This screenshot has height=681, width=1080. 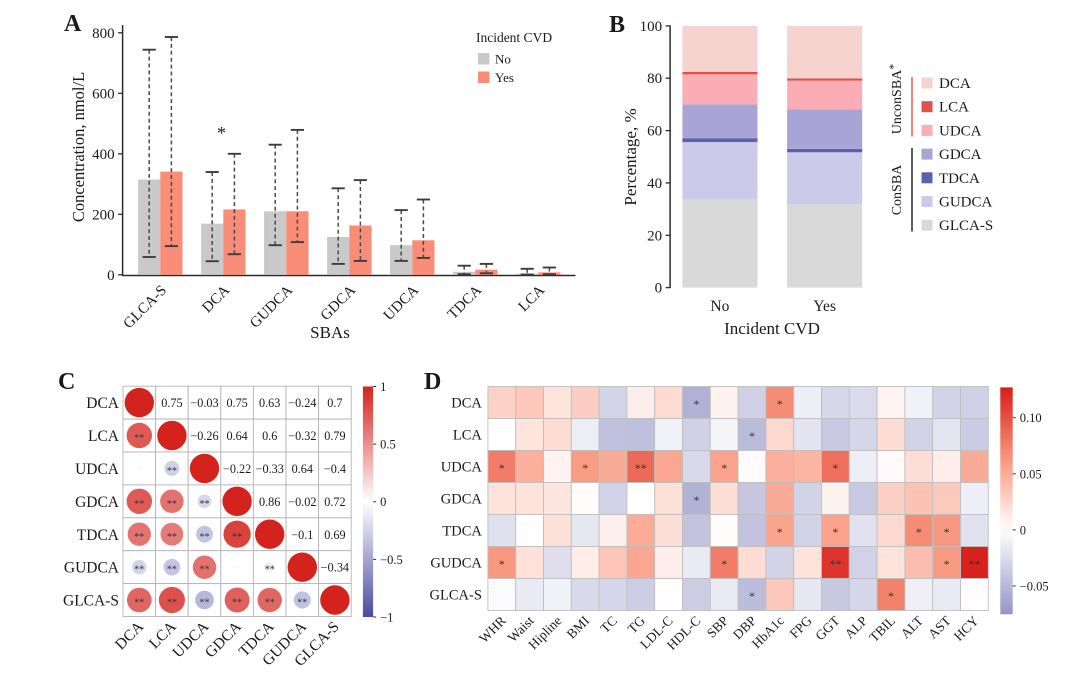 What do you see at coordinates (654, 132) in the screenshot?
I see `svg-text: 60` at bounding box center [654, 132].